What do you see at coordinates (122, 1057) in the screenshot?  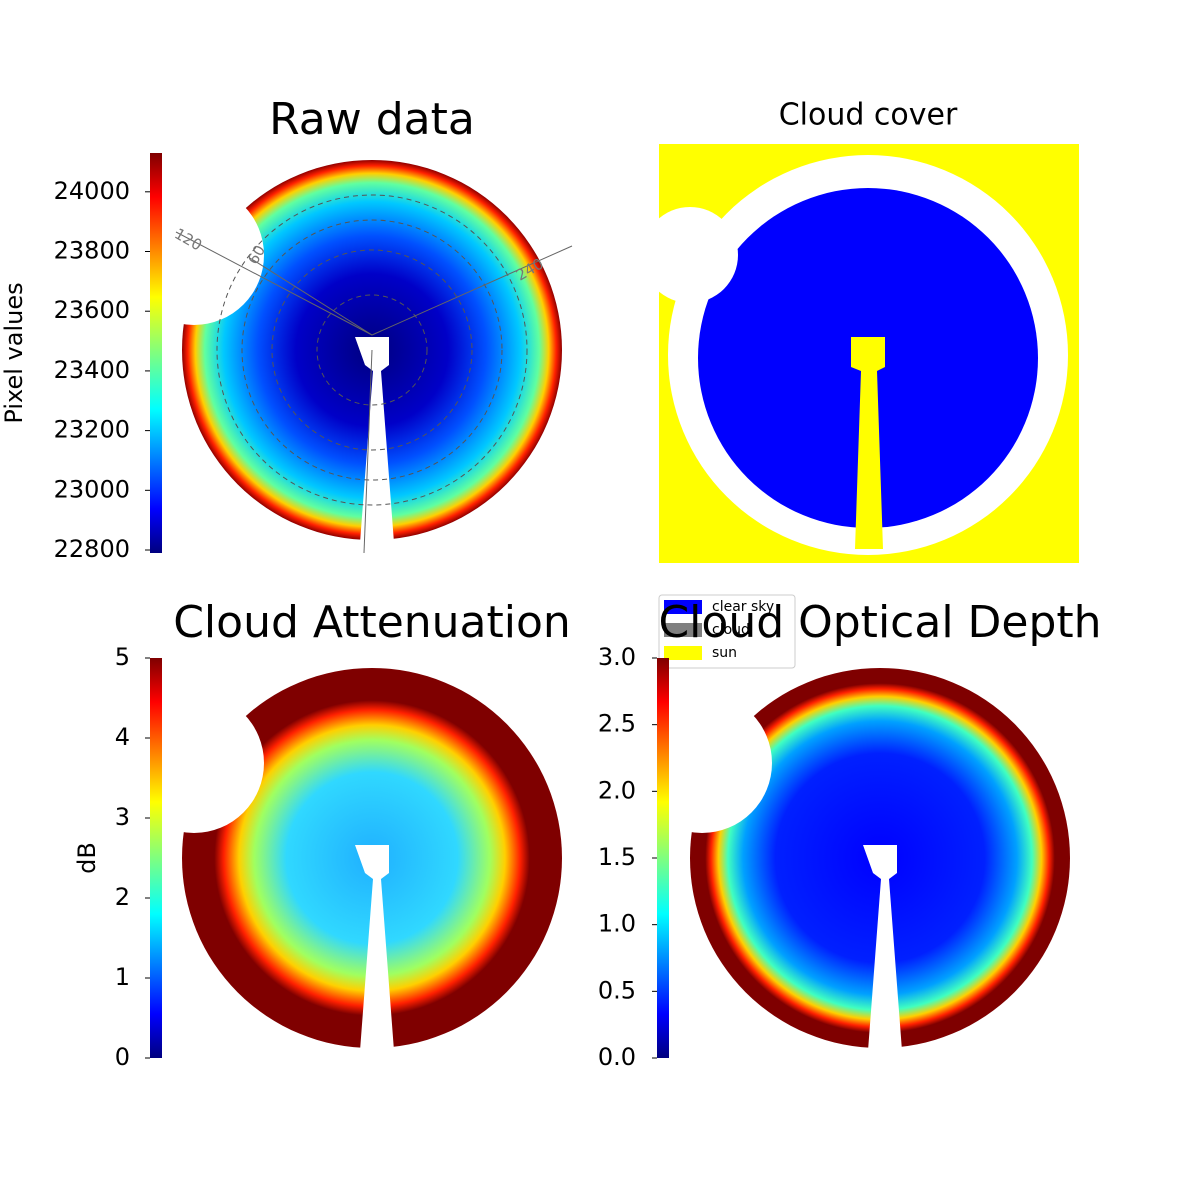 I see `colorbar-tick-label: 0` at bounding box center [122, 1057].